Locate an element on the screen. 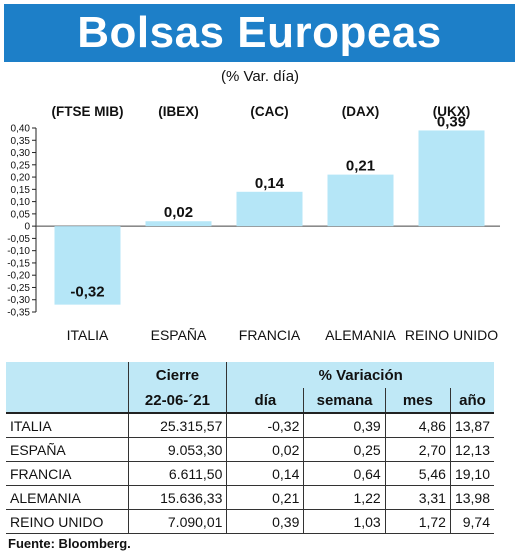 The width and height of the screenshot is (520, 558). header-cierre: Cierre is located at coordinates (177, 375).